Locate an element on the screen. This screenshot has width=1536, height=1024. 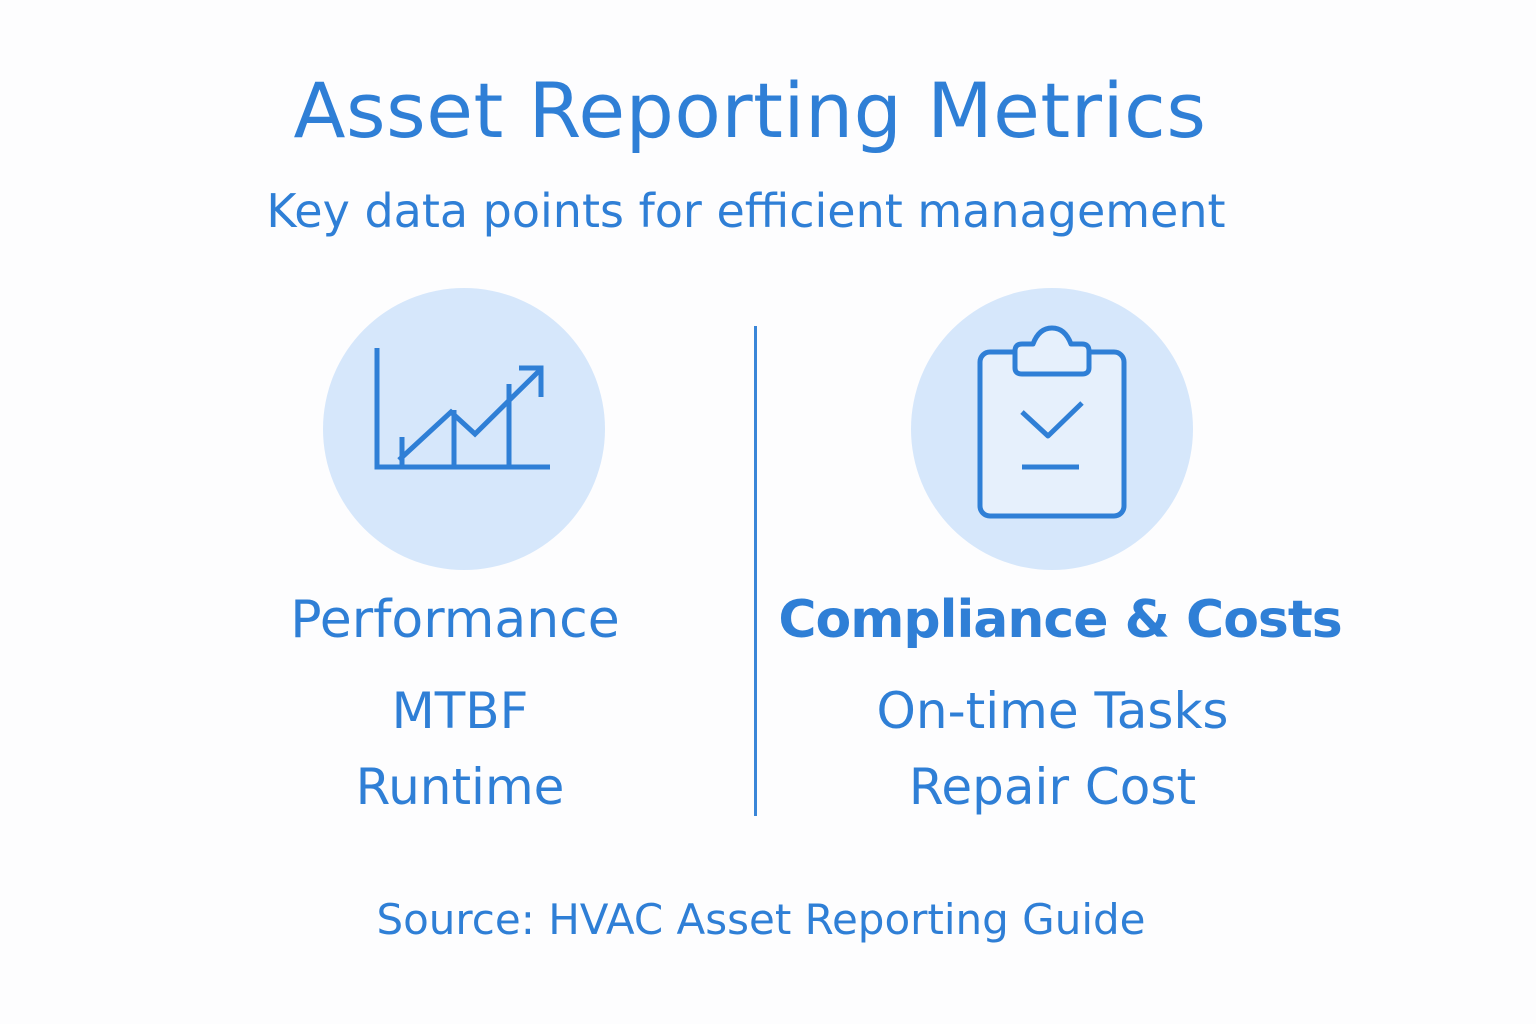
source-caption: Source: HVAC Asset Reporting Guide is located at coordinates (761, 919).